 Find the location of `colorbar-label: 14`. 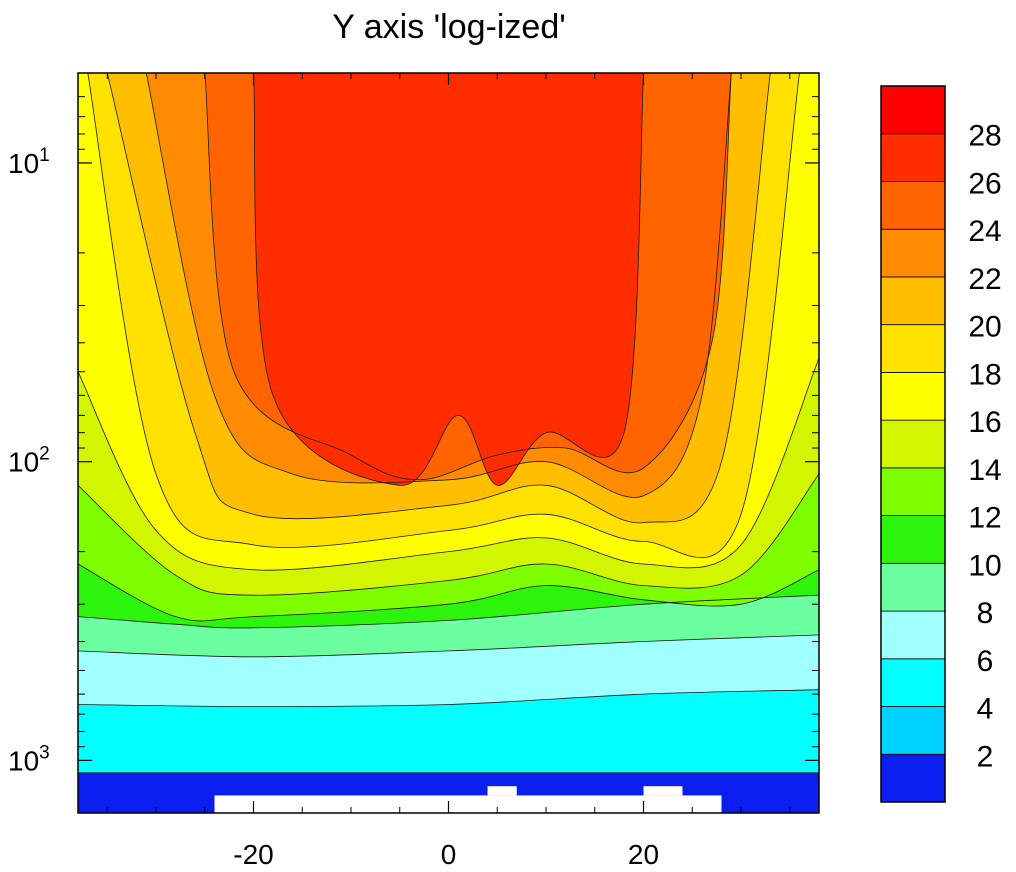

colorbar-label: 14 is located at coordinates (984, 470).